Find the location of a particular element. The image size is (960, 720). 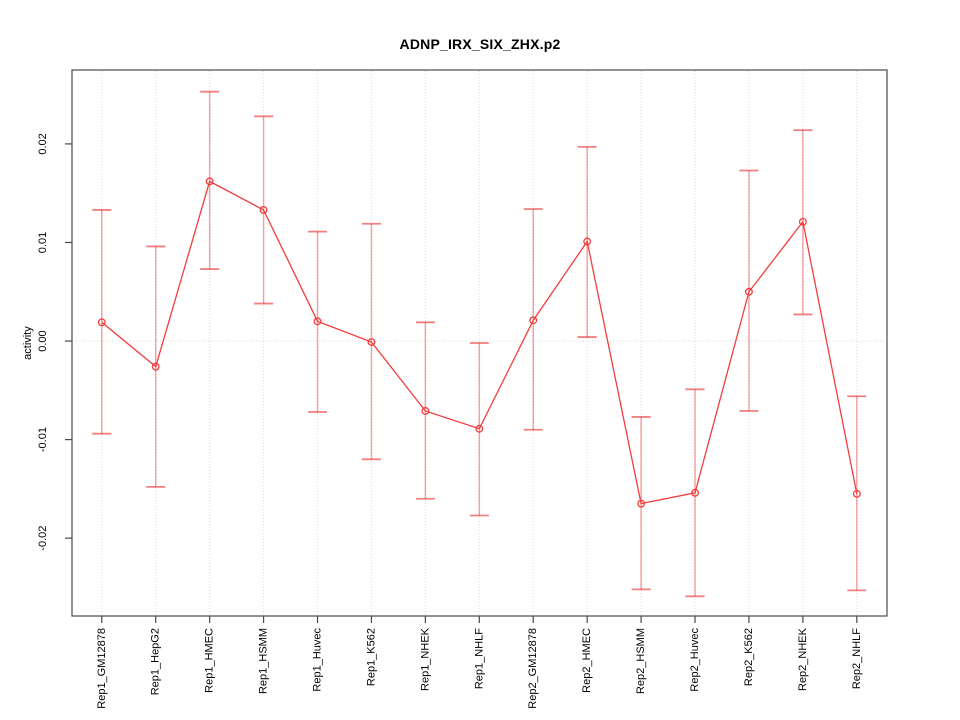

x-tick-label: Rep2_NHEK is located at coordinates (803, 659).